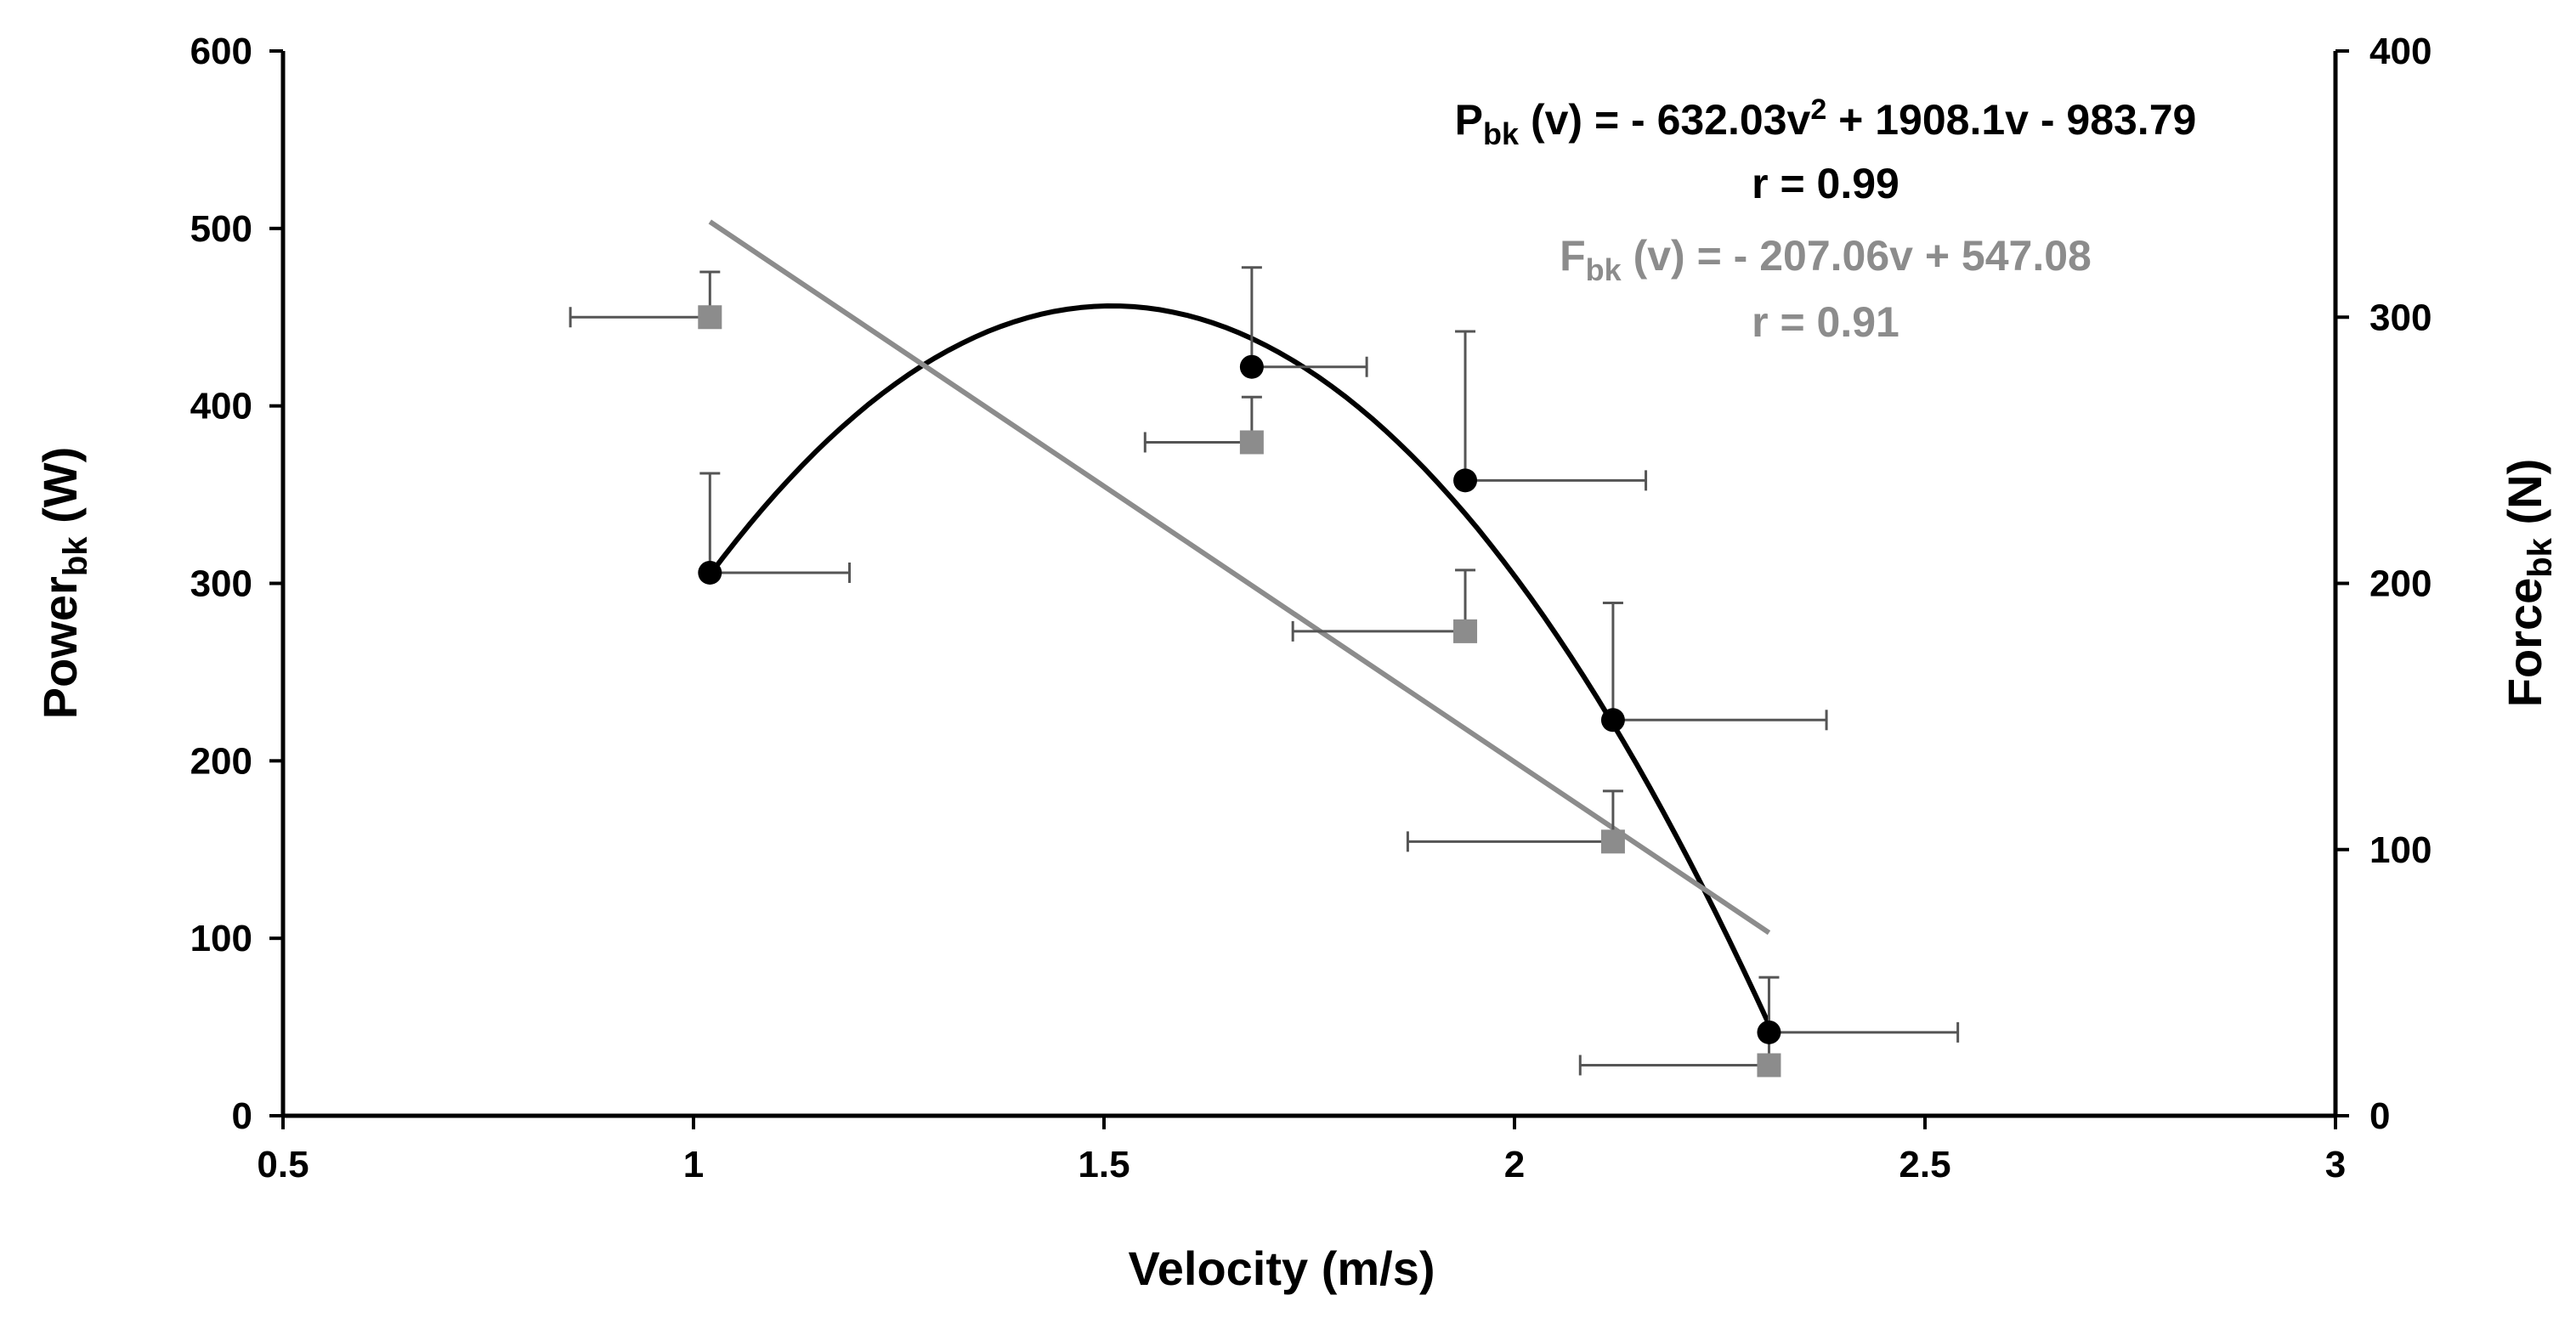 The height and width of the screenshot is (1318, 2576). I want to click on y-left-tick-label-1: 100, so click(221, 938).